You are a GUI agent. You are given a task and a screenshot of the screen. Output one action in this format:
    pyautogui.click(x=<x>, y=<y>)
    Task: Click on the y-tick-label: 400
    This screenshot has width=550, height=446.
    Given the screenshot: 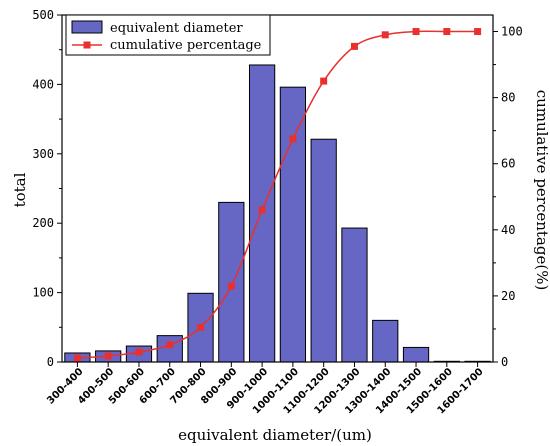 What is the action you would take?
    pyautogui.click(x=43, y=84)
    